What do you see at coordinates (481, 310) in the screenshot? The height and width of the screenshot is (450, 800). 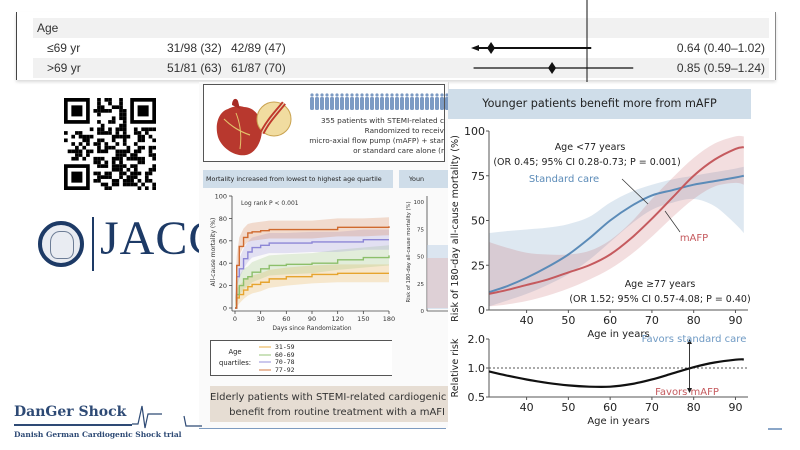 I see `y-tick-label: 0` at bounding box center [481, 310].